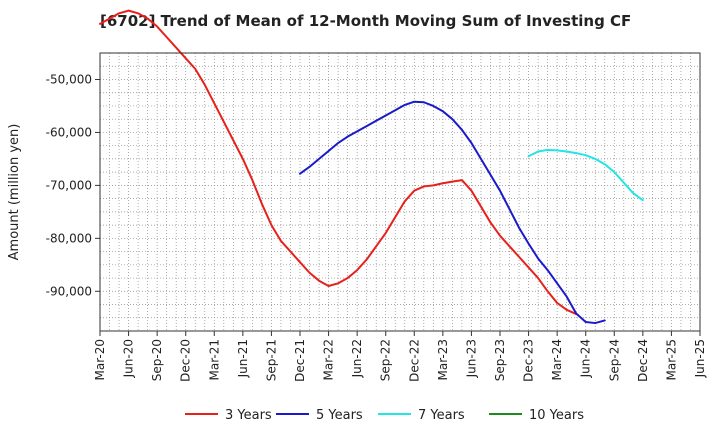 This screenshot has height=444, width=720. I want to click on x-tick-label: Mar-25, so click(671, 359).